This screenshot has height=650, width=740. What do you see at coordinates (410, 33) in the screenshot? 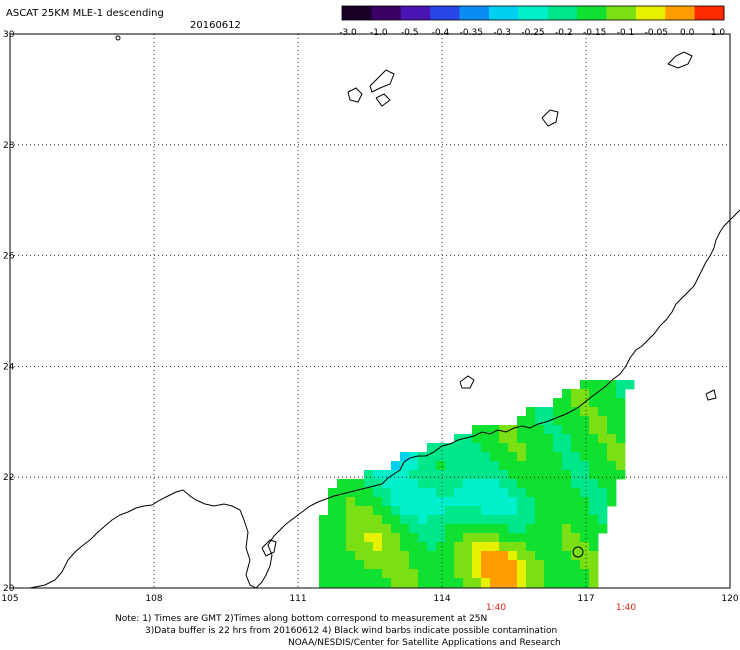
I see `colorbar-label: -0.5` at bounding box center [410, 33].